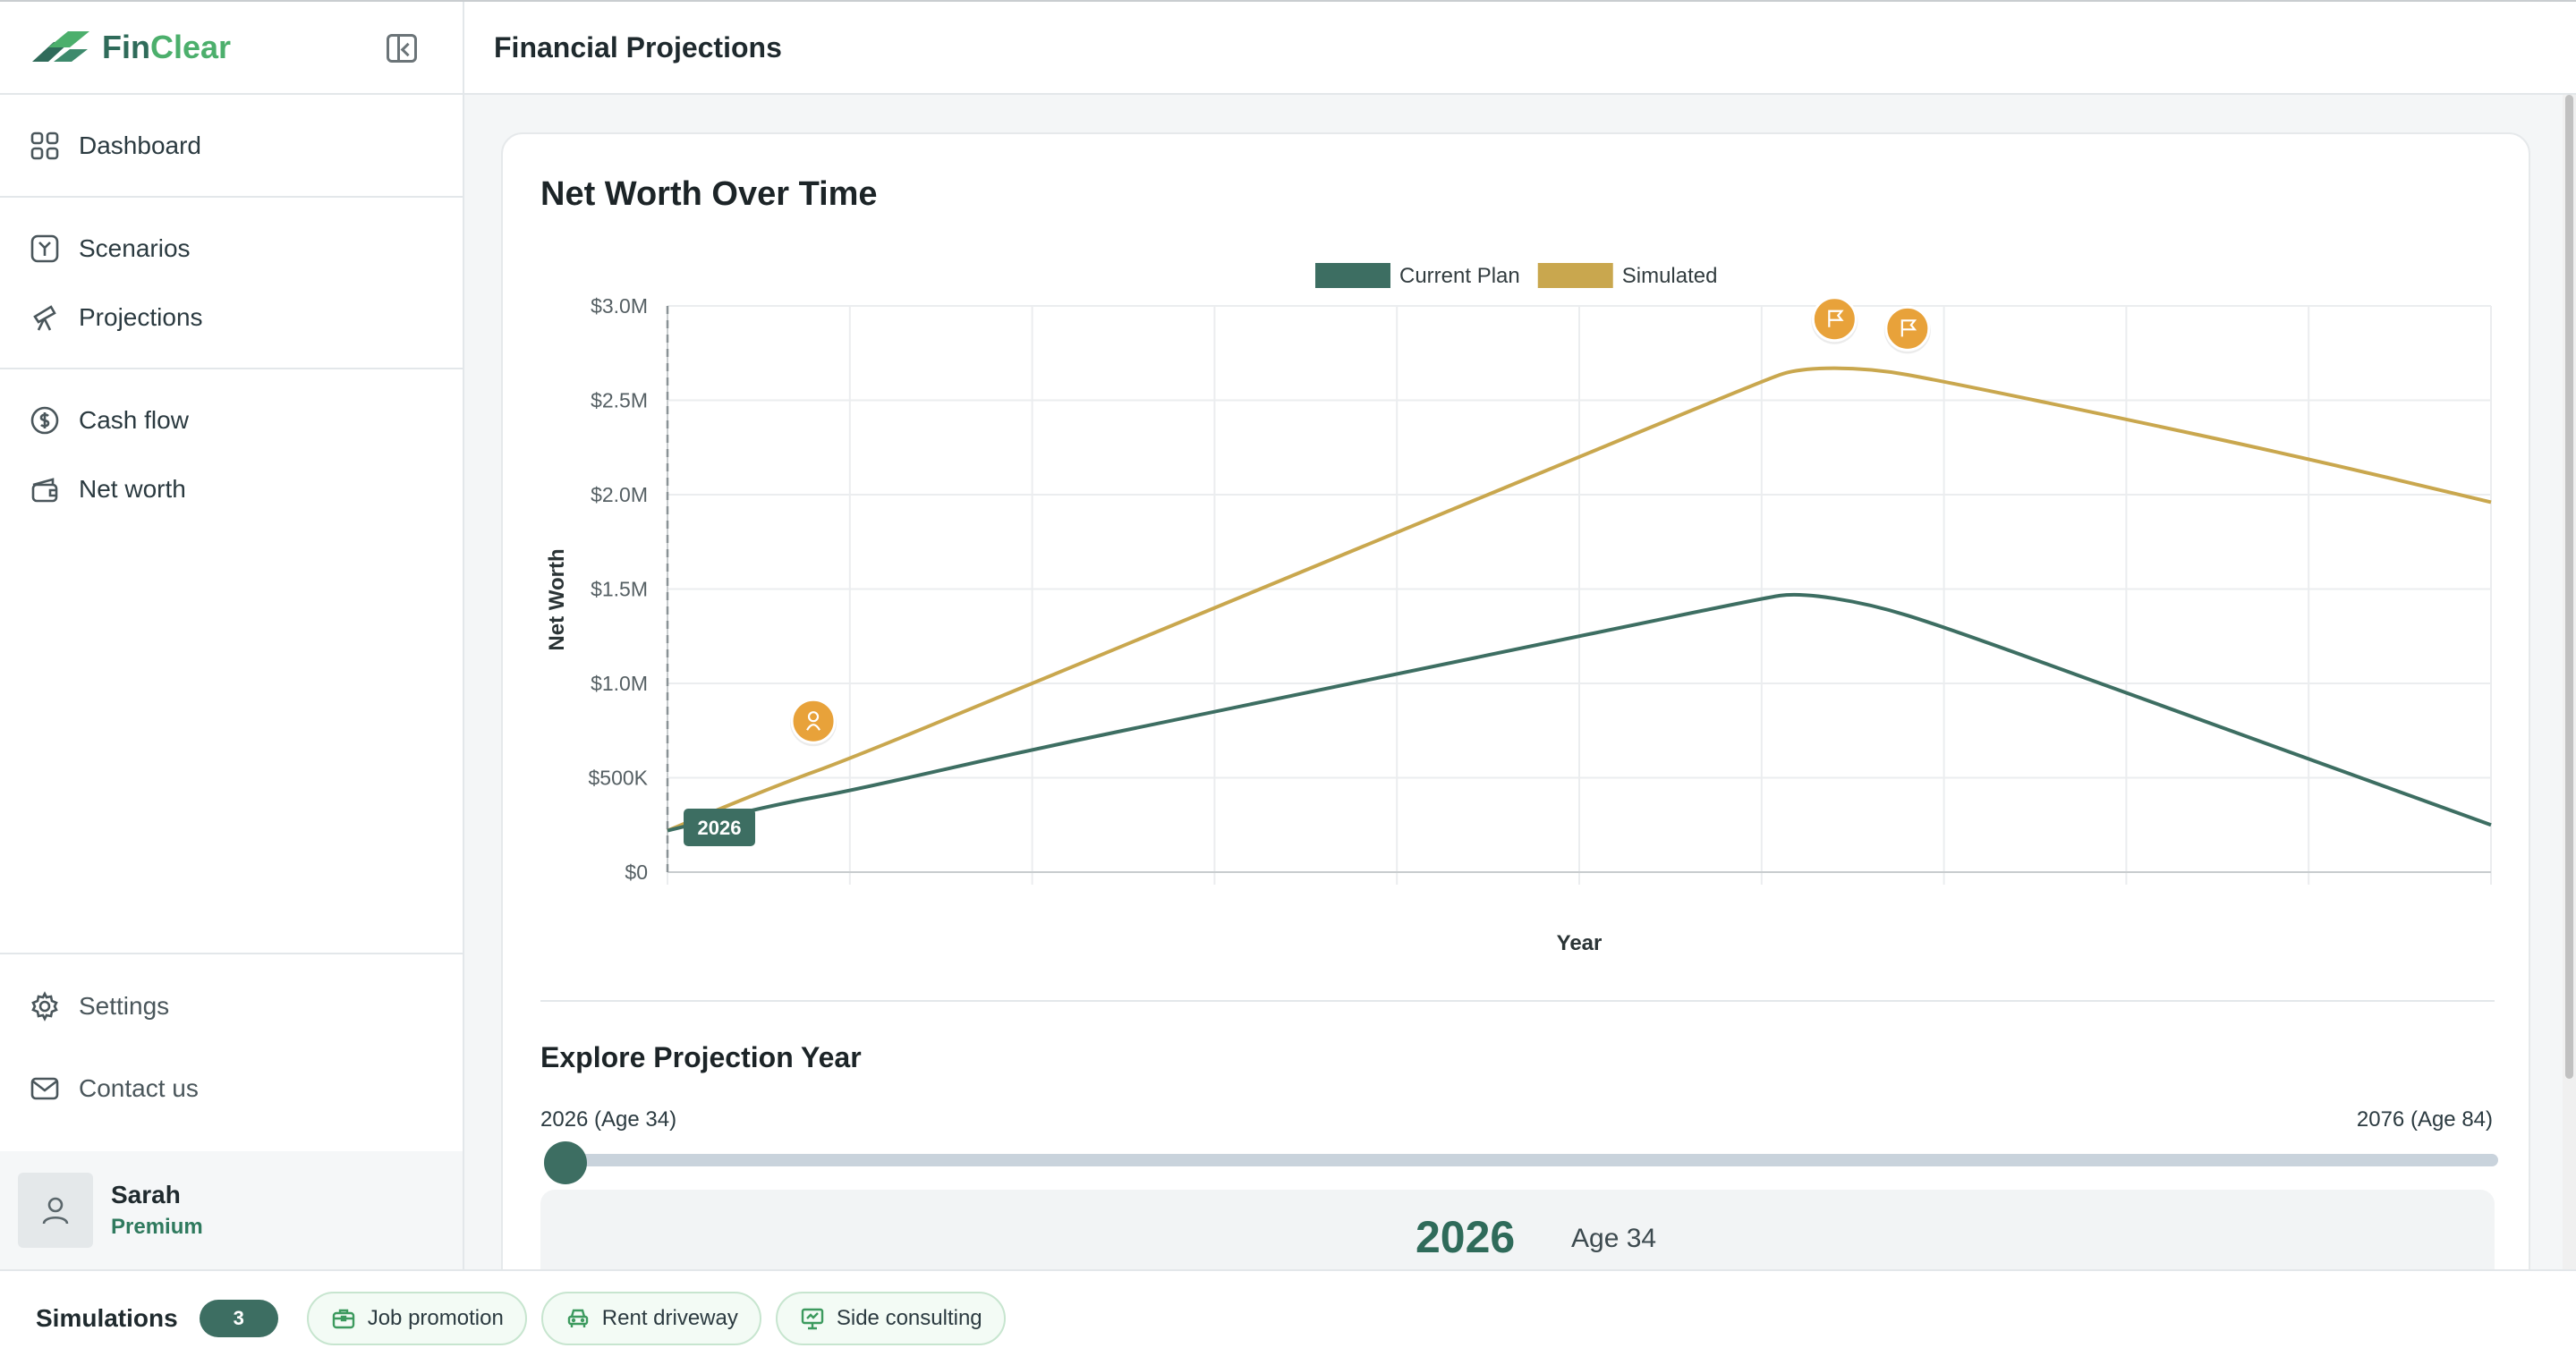 The width and height of the screenshot is (2576, 1365). What do you see at coordinates (140, 145) in the screenshot?
I see `sidebar-item-label: Dashboard` at bounding box center [140, 145].